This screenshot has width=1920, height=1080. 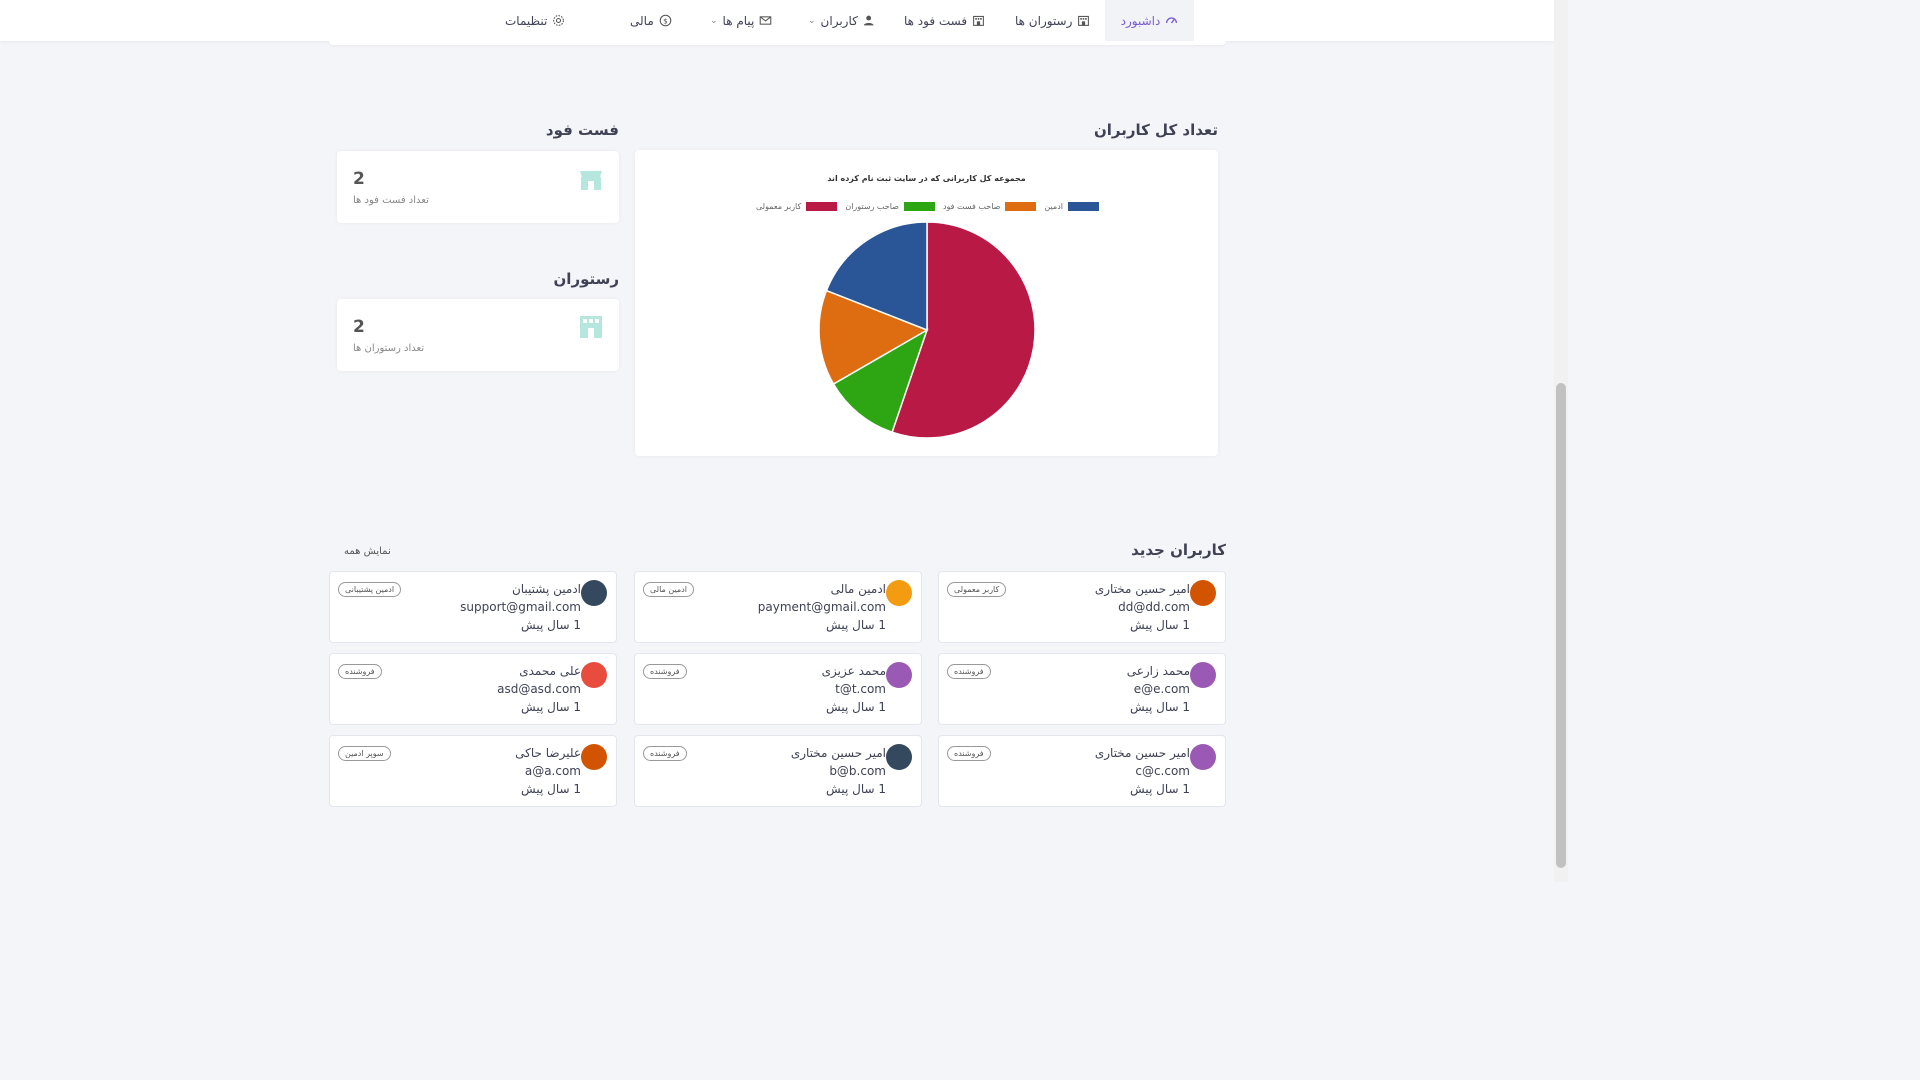 I want to click on user-email: b@b.com, so click(x=857, y=771).